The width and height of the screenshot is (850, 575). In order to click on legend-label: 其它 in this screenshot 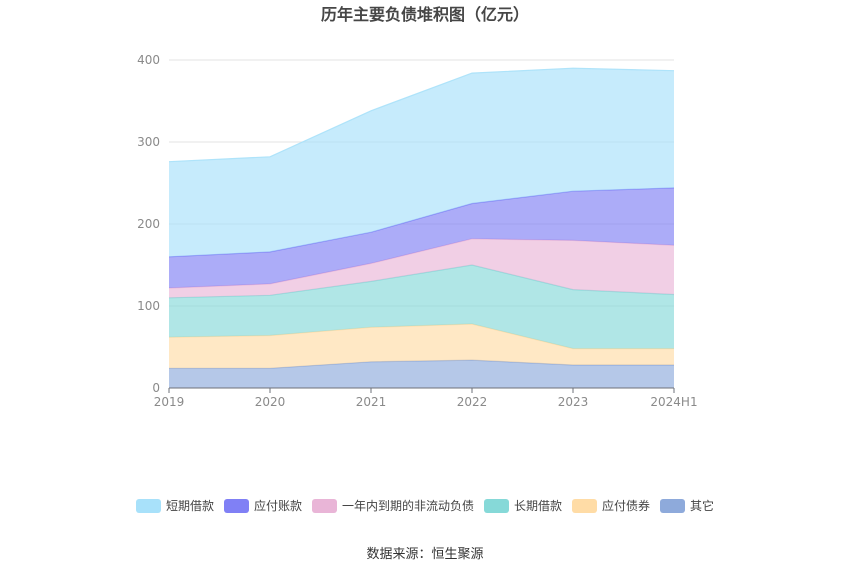, I will do `click(702, 505)`.